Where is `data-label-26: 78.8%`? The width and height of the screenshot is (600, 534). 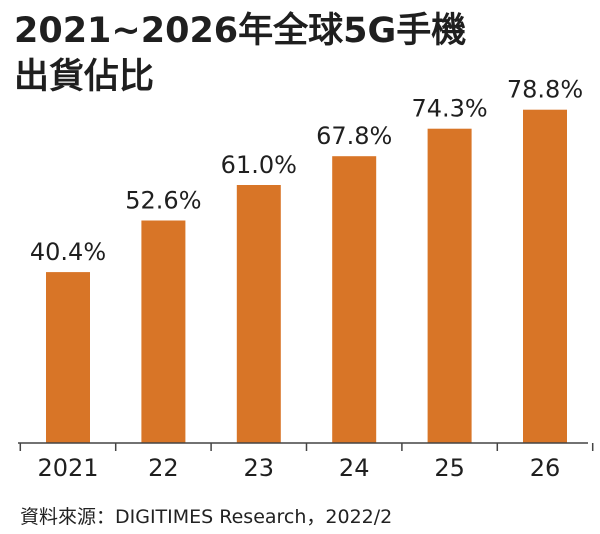 data-label-26: 78.8% is located at coordinates (545, 90).